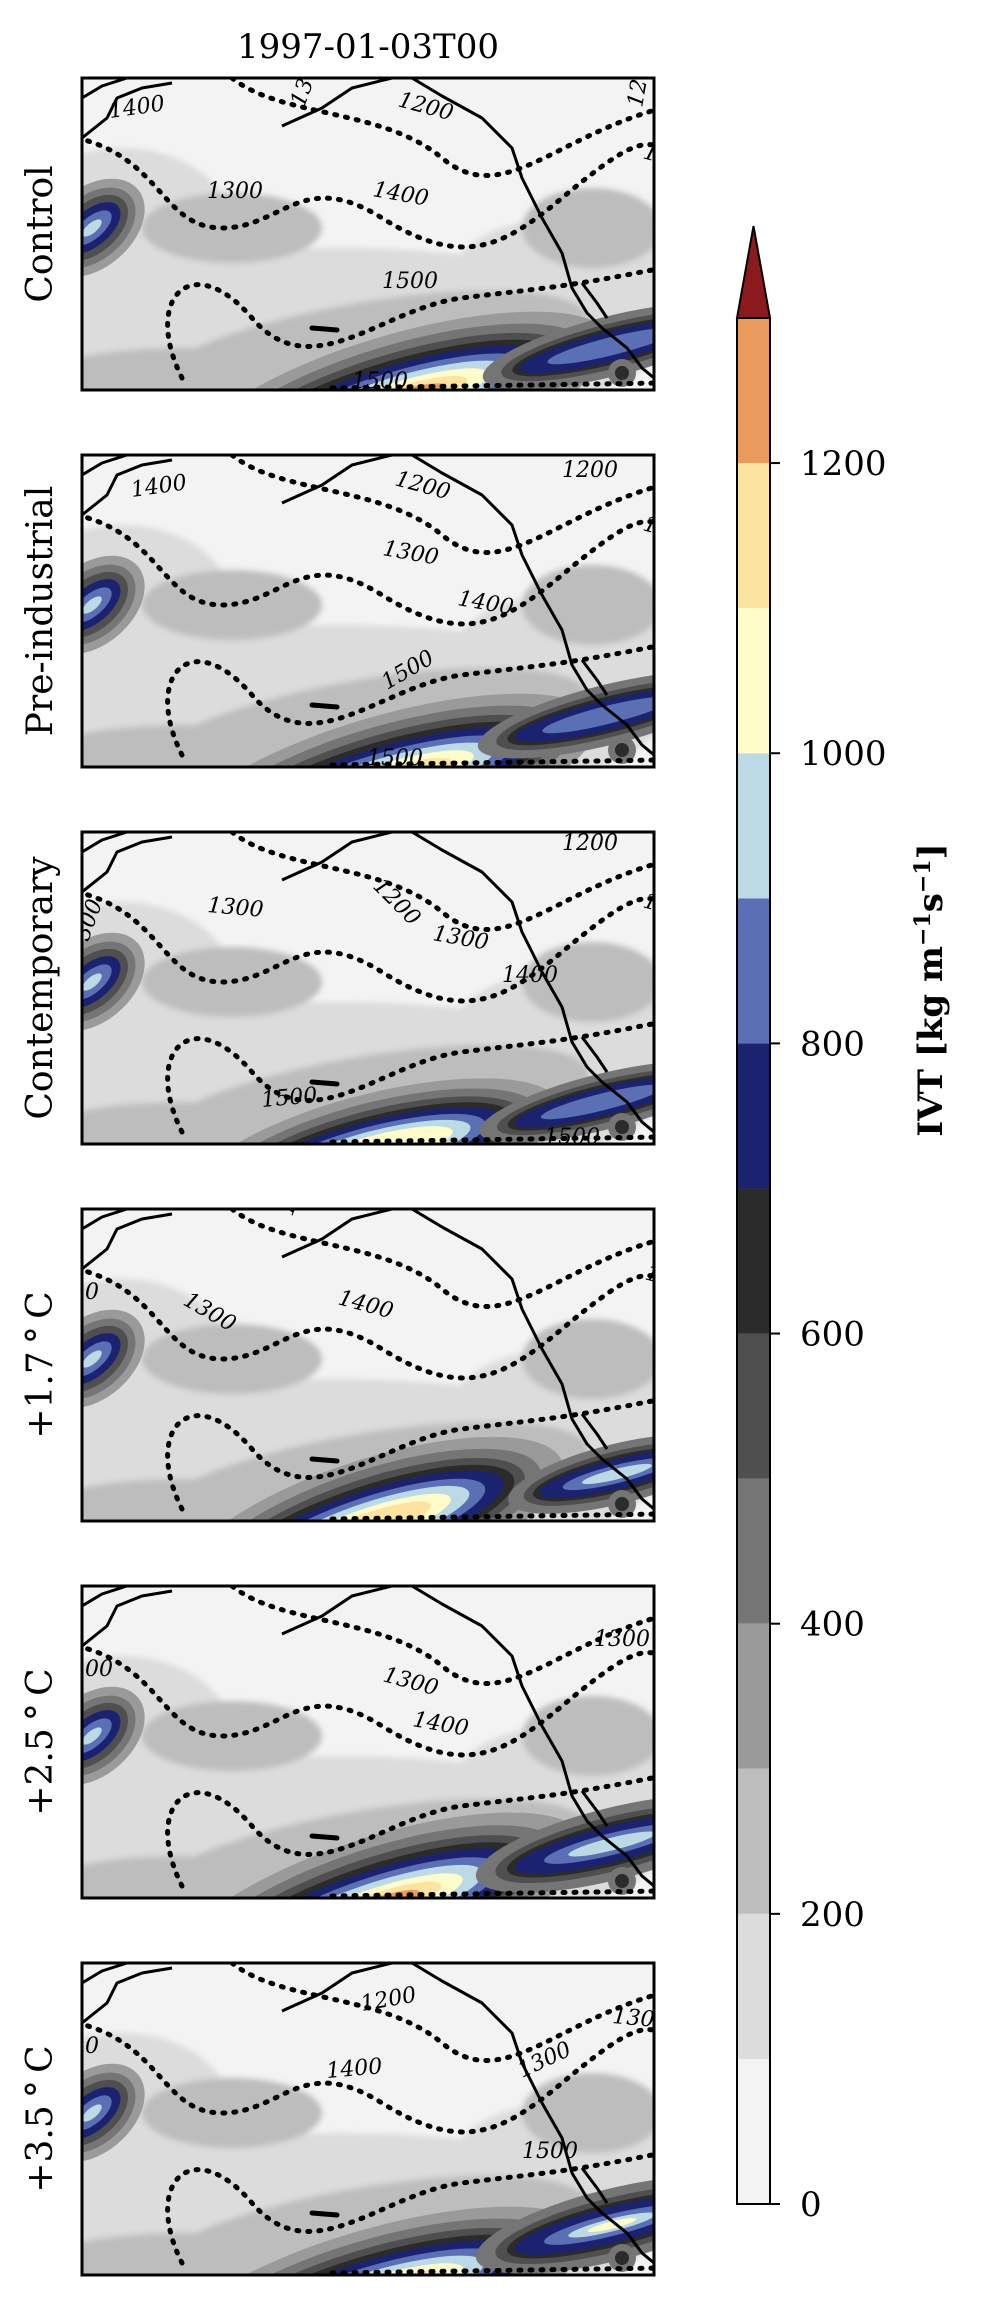 Image resolution: width=983 pixels, height=2302 pixels. Describe the element at coordinates (843, 464) in the screenshot. I see `colorbar-tick-label: 1200` at that location.